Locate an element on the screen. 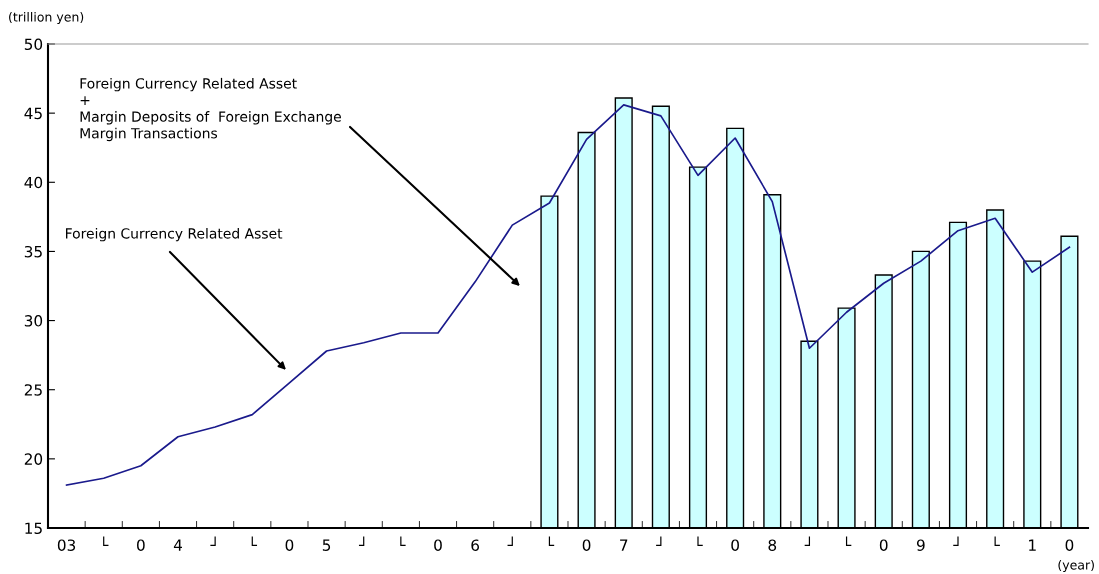 The height and width of the screenshot is (574, 1099). x-axis-title: (year) is located at coordinates (1076, 566).